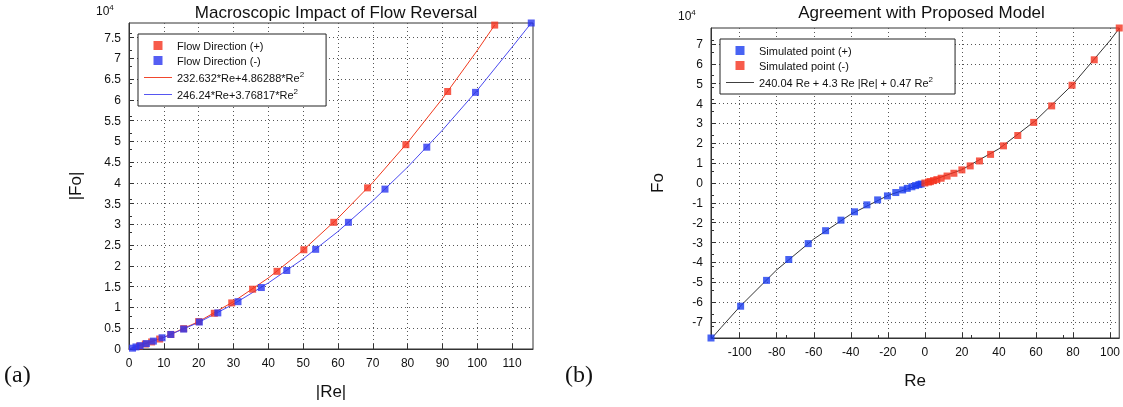 Image resolution: width=1123 pixels, height=407 pixels. What do you see at coordinates (698, 322) in the screenshot?
I see `y-tick-label: -7` at bounding box center [698, 322].